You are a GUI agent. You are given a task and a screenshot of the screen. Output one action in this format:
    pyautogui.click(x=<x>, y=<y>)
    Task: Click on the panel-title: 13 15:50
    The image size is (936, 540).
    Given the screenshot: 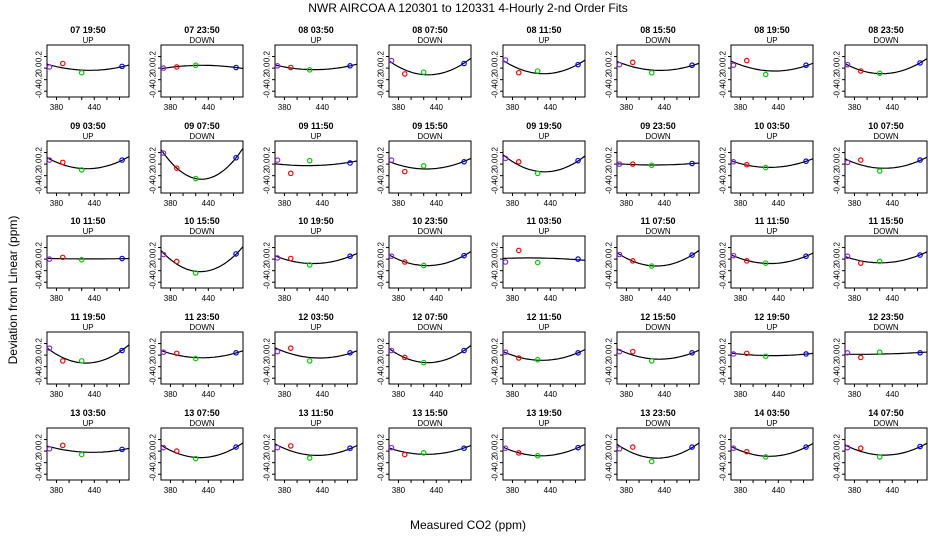 What is the action you would take?
    pyautogui.click(x=430, y=413)
    